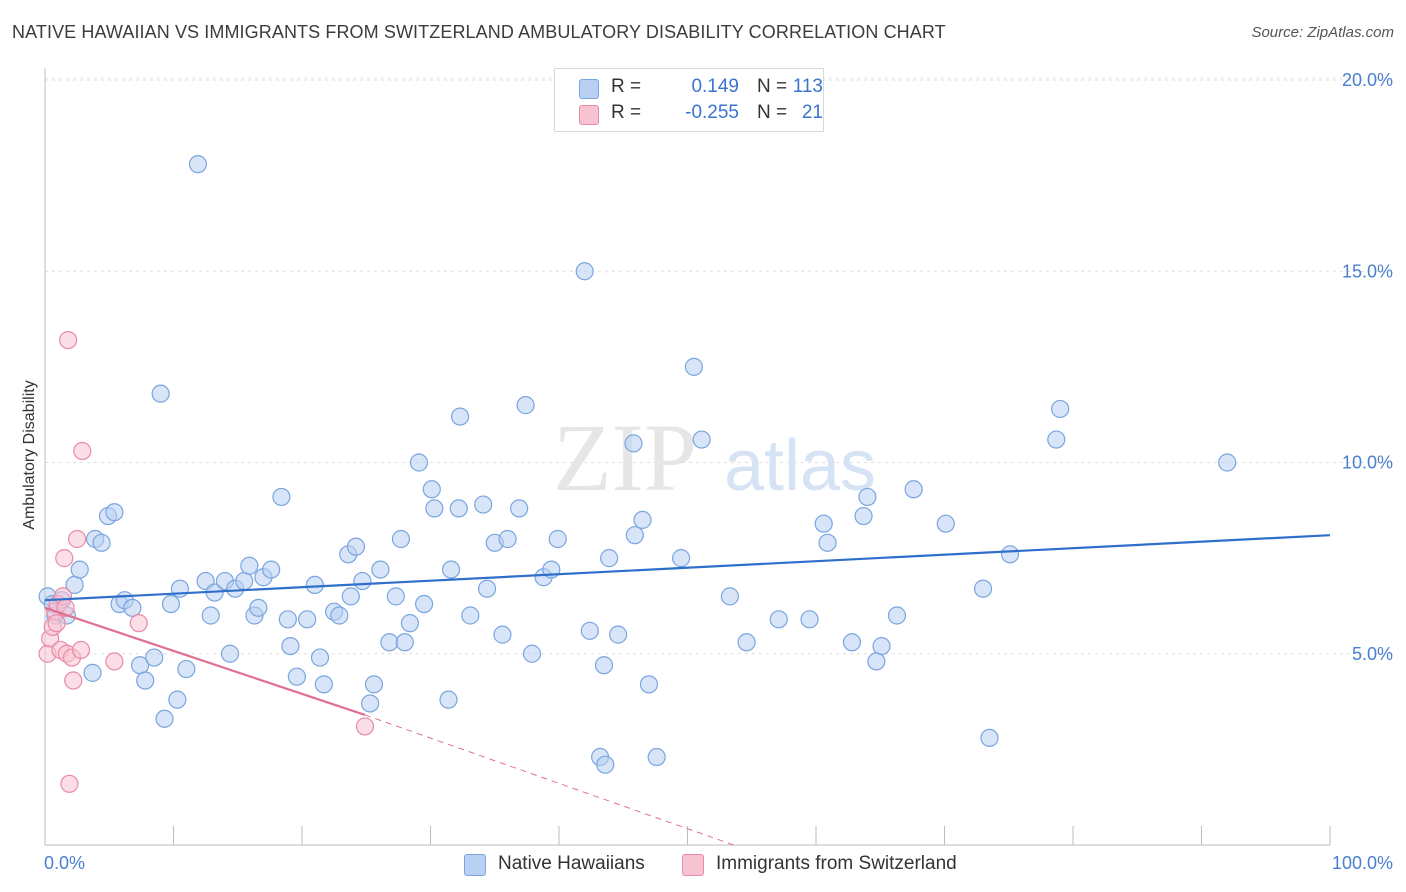 The height and width of the screenshot is (892, 1406). Describe the element at coordinates (29, 454) in the screenshot. I see `y-axis-label: Ambulatory Disability` at that location.